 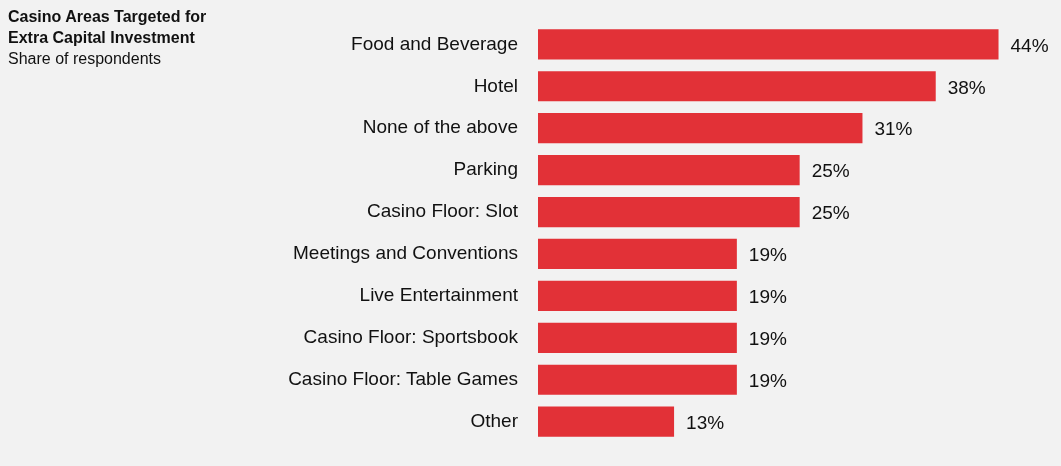 What do you see at coordinates (434, 43) in the screenshot?
I see `y-tick-label: Food and Beverage` at bounding box center [434, 43].